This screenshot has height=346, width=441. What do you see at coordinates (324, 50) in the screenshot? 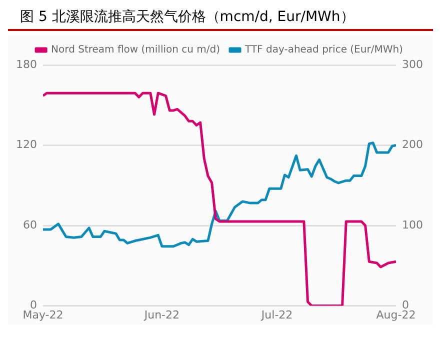
I see `legend-label: TTF day-ahead price (Eur/MWh)` at bounding box center [324, 50].